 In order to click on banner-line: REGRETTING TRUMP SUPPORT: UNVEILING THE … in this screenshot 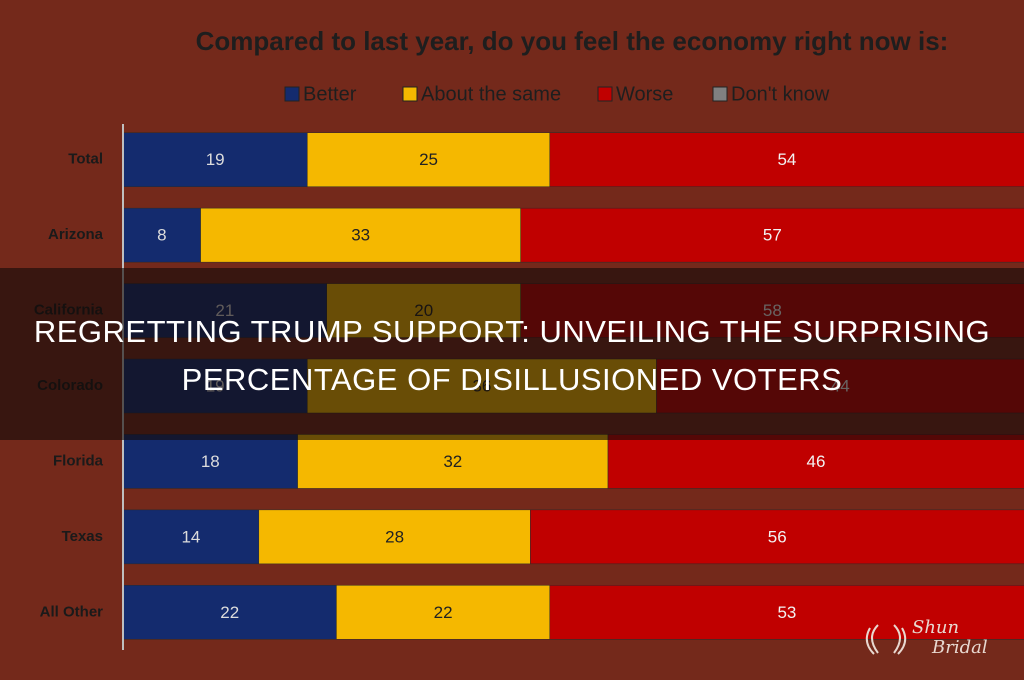, I will do `click(512, 331)`.